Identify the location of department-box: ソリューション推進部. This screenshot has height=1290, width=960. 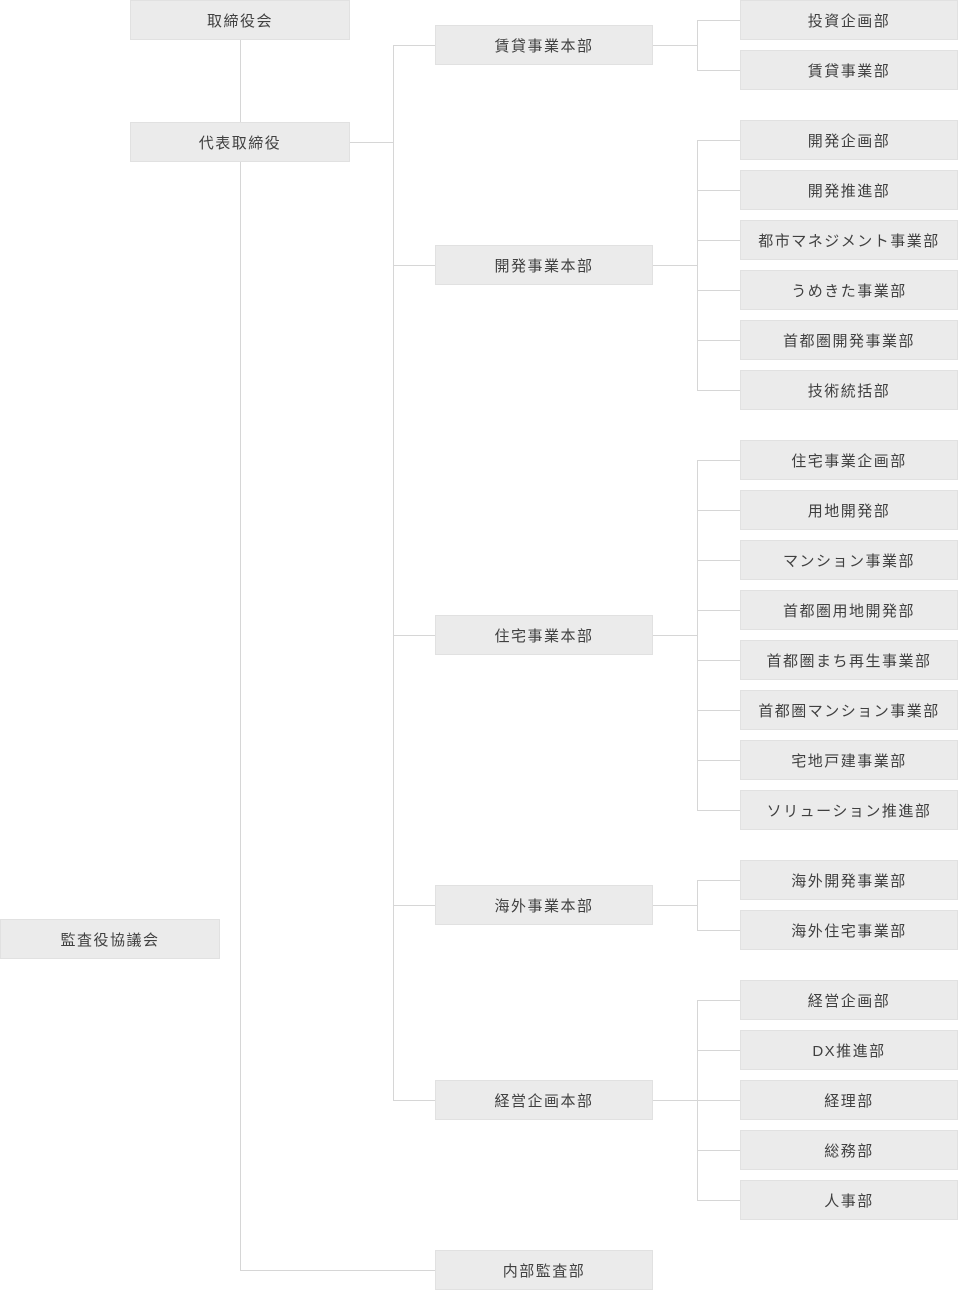
(849, 810).